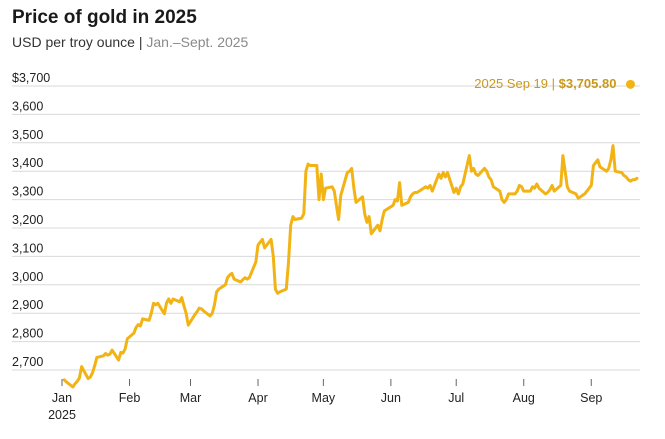 Image resolution: width=665 pixels, height=439 pixels. I want to click on annotation-value: $3,705.80, so click(588, 83).